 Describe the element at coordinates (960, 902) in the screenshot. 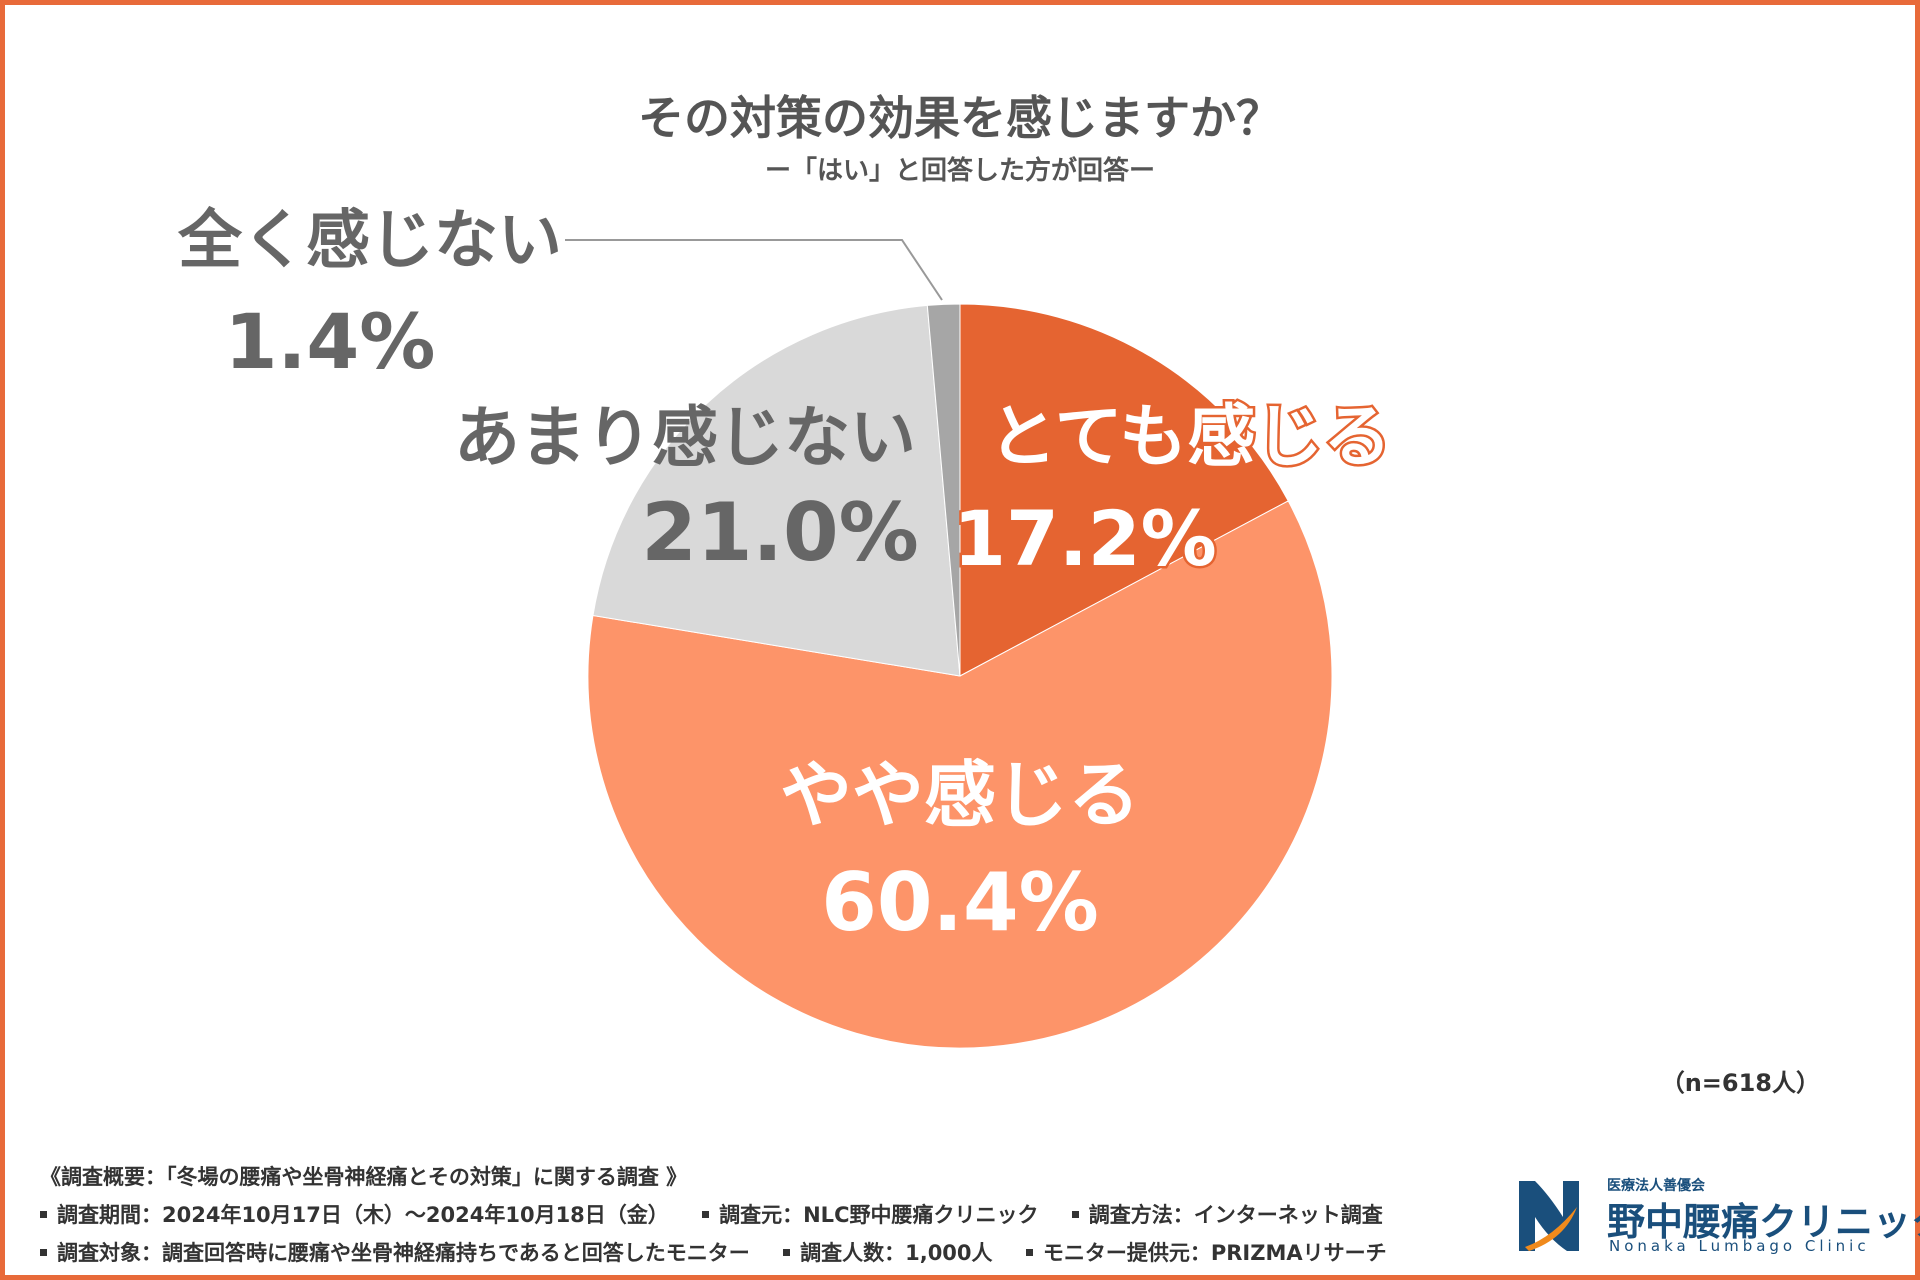

I see `slice-value-やや感じる: 60.4%` at that location.